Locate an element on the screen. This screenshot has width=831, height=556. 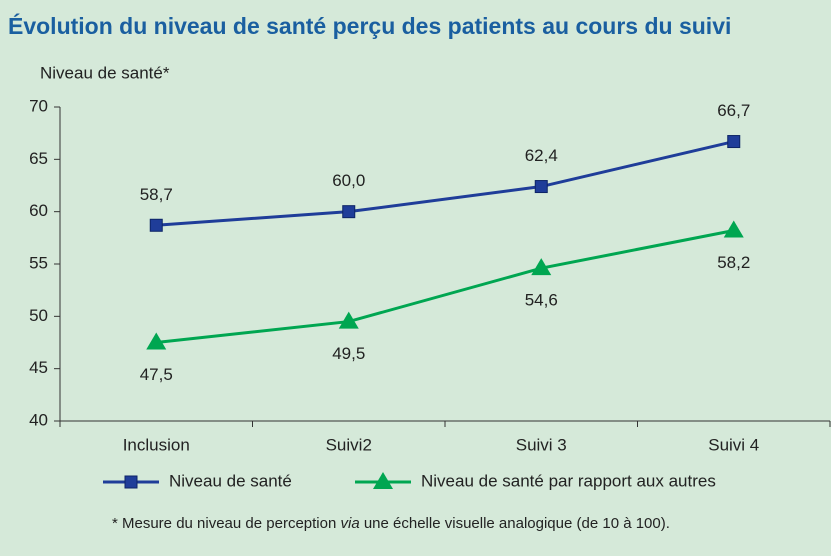
y-tick-label: 45 is located at coordinates (38, 367).